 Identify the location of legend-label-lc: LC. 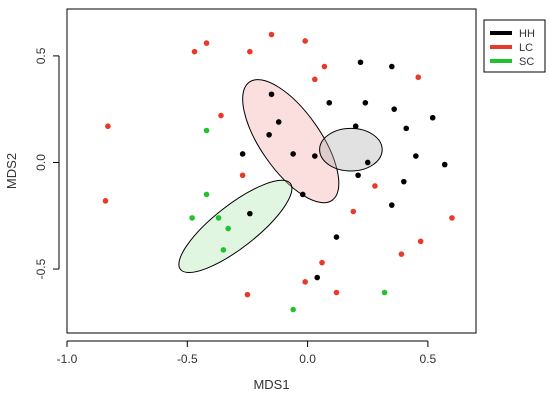
(526, 48).